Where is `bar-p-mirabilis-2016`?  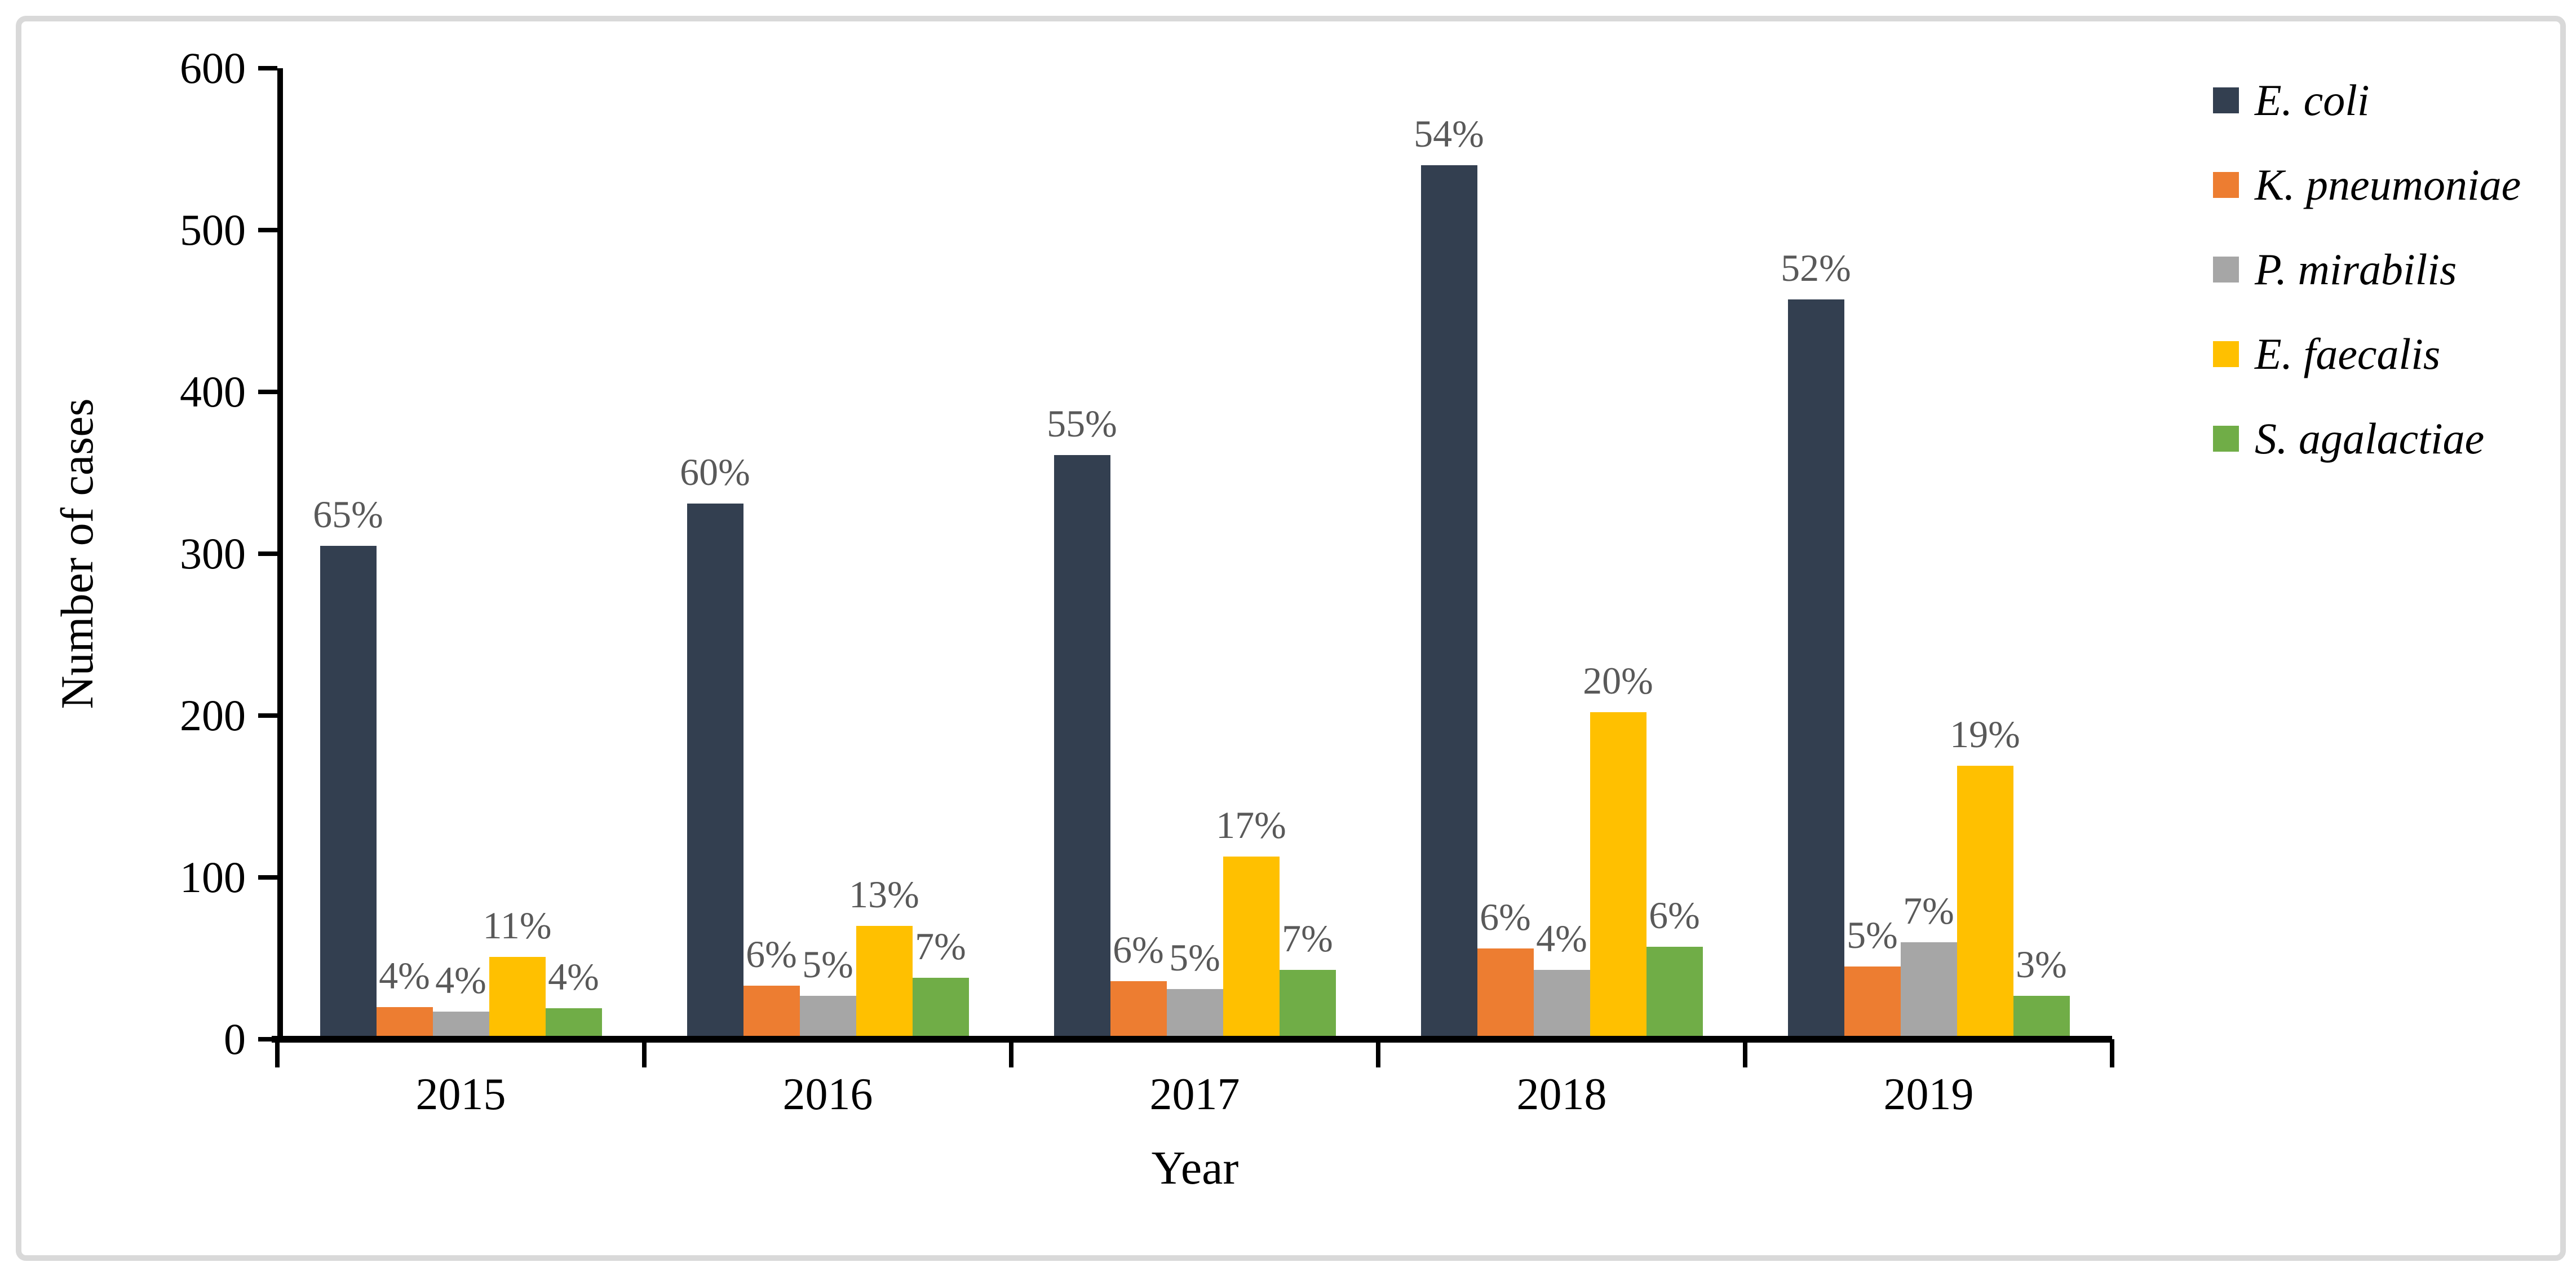 bar-p-mirabilis-2016 is located at coordinates (827, 1017).